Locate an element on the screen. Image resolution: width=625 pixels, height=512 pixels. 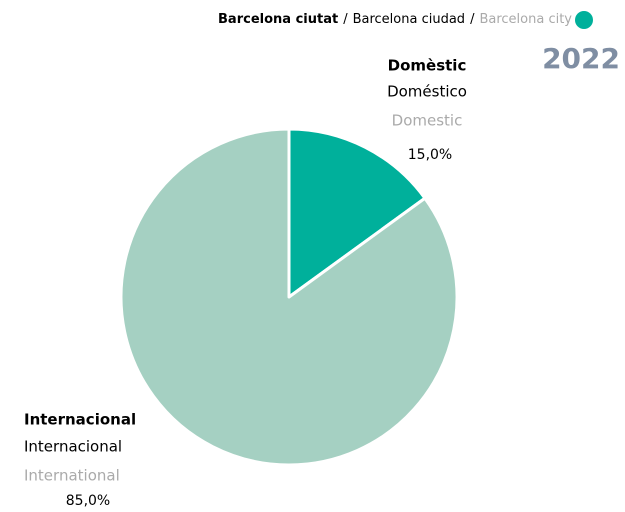
label-en: International is located at coordinates (72, 476).